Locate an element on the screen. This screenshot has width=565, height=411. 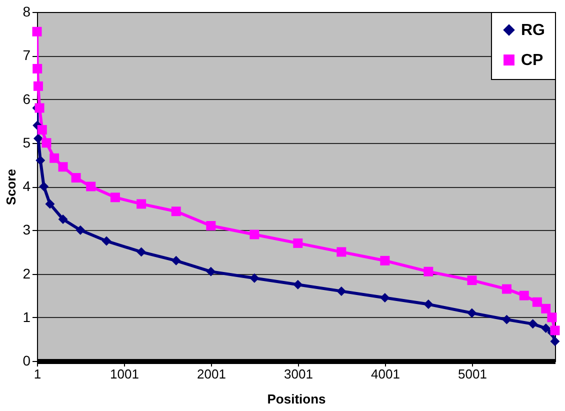
x-tick-label: 1 is located at coordinates (38, 374).